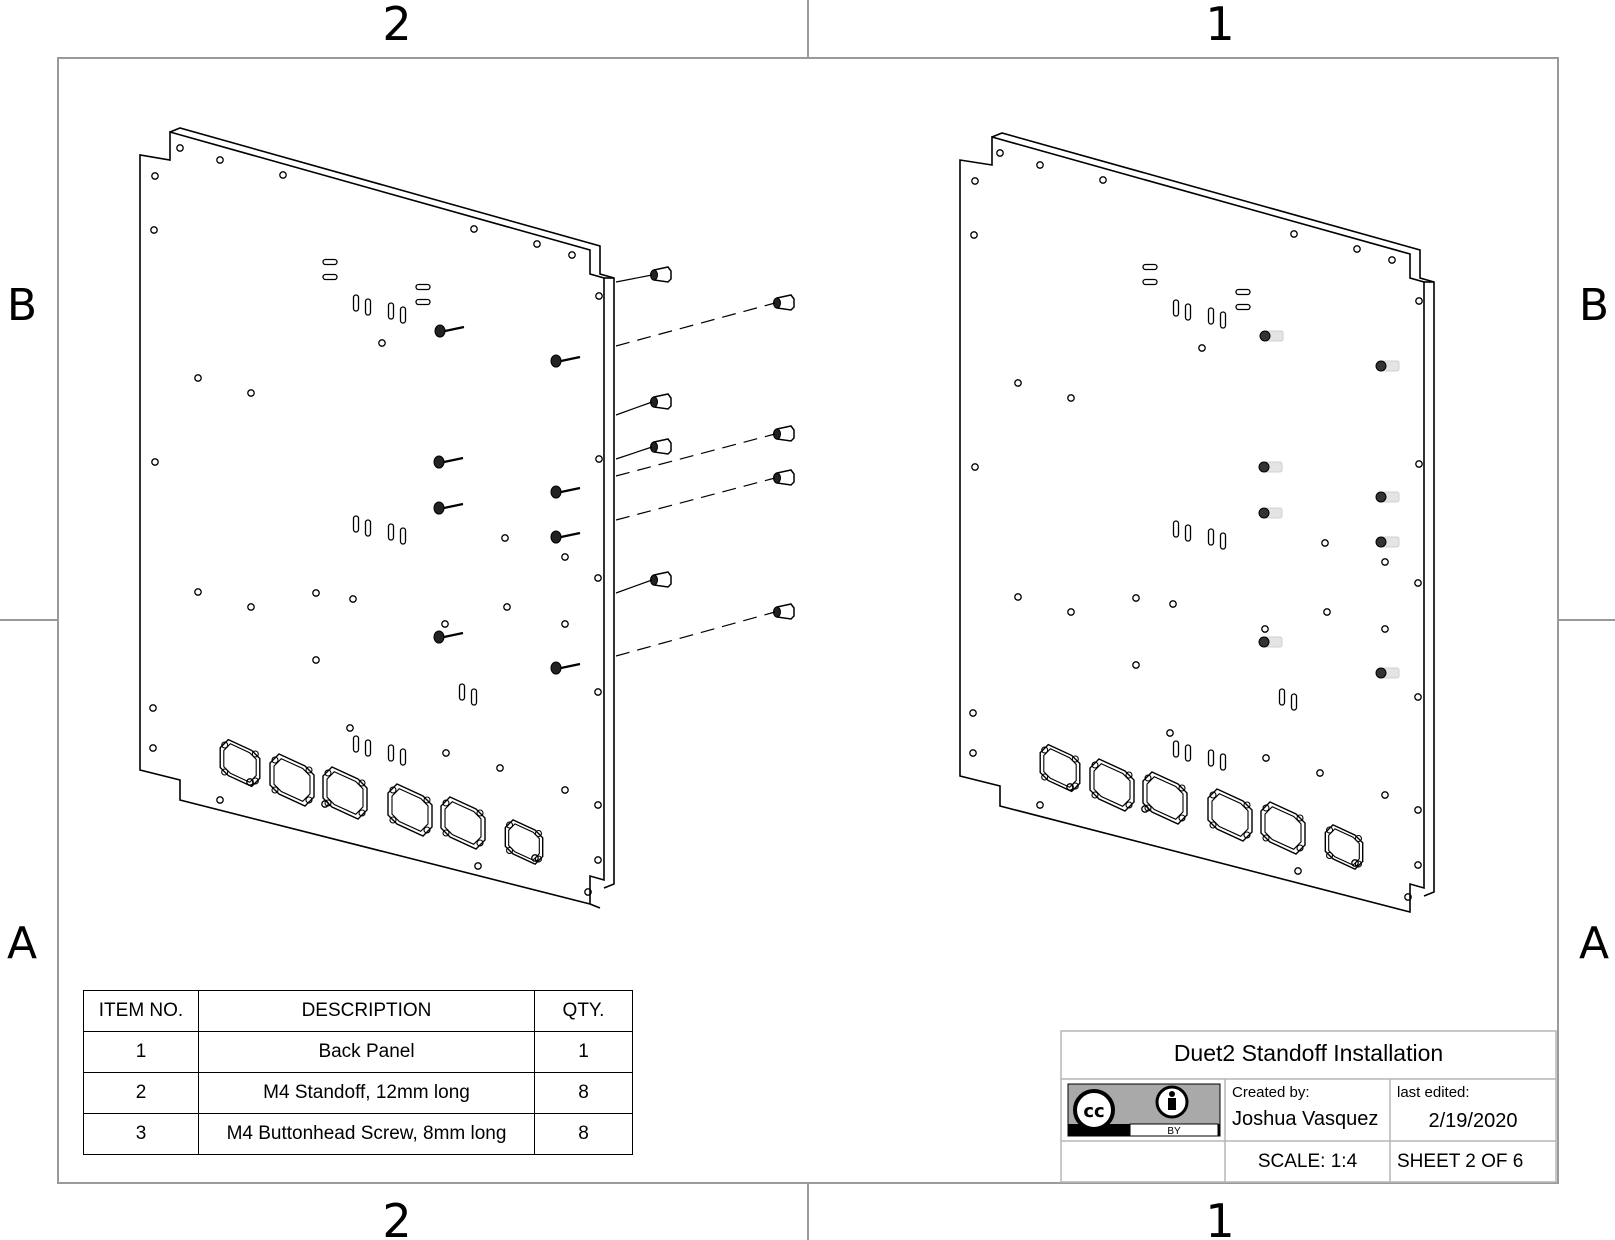  I want to click on installed-standoff, so click(1387, 366).